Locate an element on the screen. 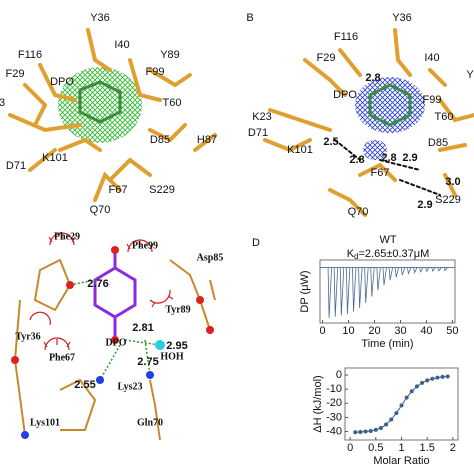 This screenshot has height=474, width=474. residue-label: Y89 is located at coordinates (170, 55).